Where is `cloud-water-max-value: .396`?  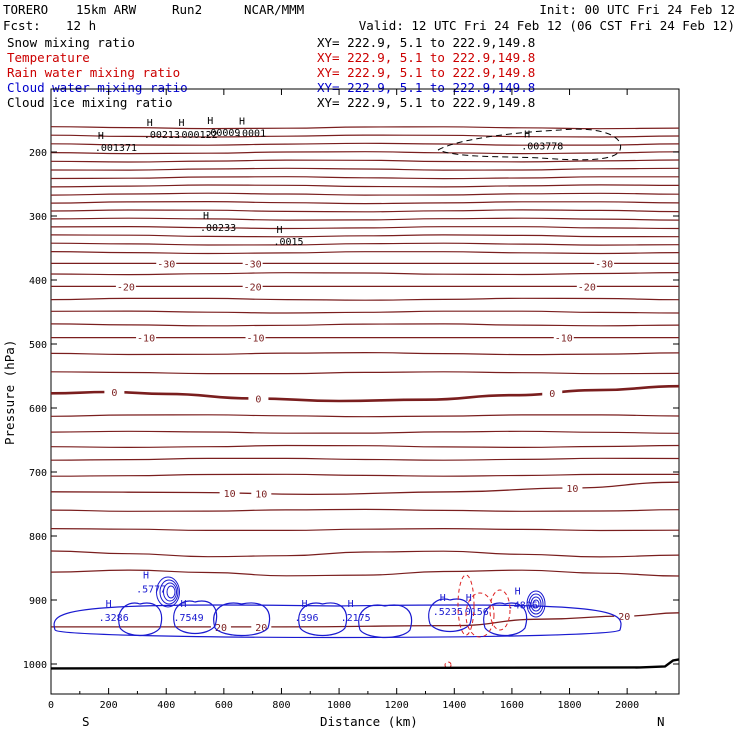 cloud-water-max-value: .396 is located at coordinates (307, 618).